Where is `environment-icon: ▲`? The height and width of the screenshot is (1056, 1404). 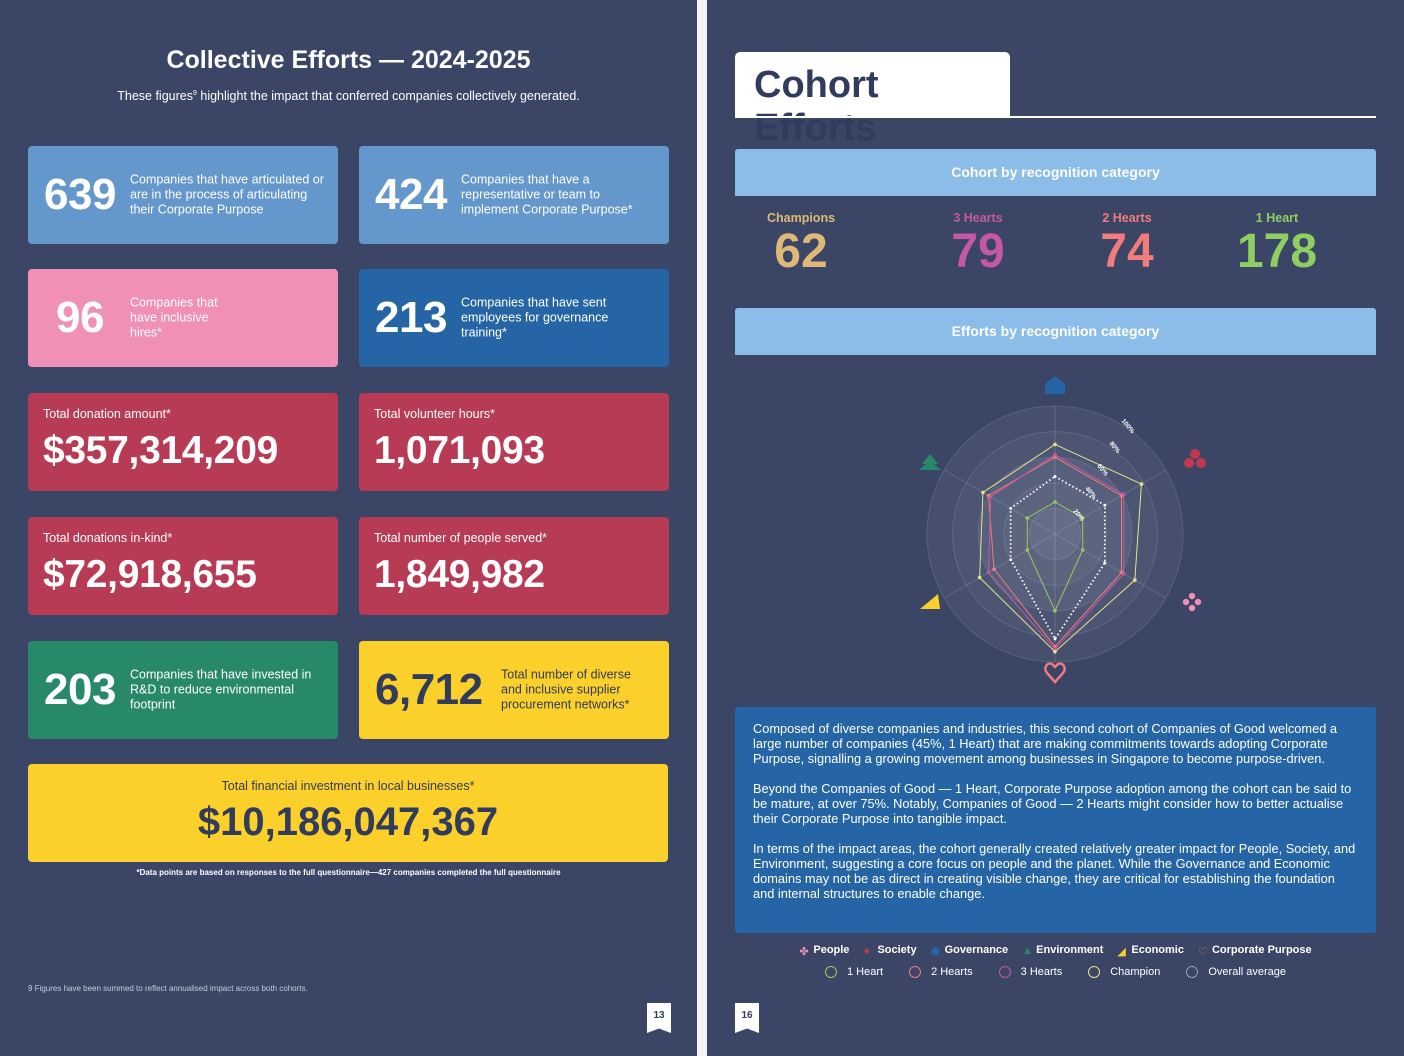 environment-icon: ▲ is located at coordinates (1028, 951).